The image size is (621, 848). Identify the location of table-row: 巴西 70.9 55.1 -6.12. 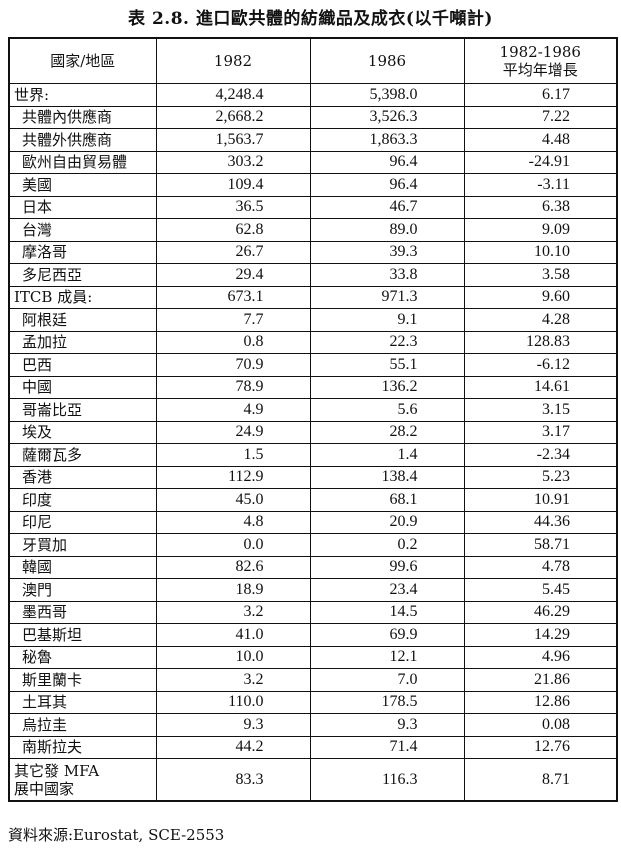
(313, 365).